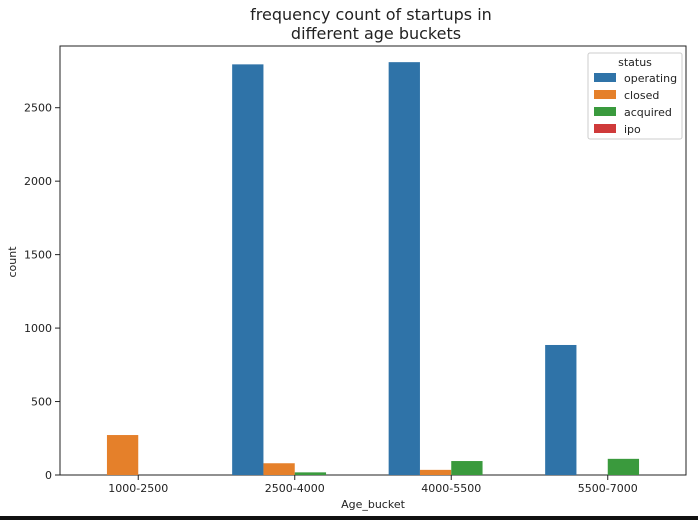 The height and width of the screenshot is (524, 698). I want to click on y-tick-label: 1000, so click(38, 328).